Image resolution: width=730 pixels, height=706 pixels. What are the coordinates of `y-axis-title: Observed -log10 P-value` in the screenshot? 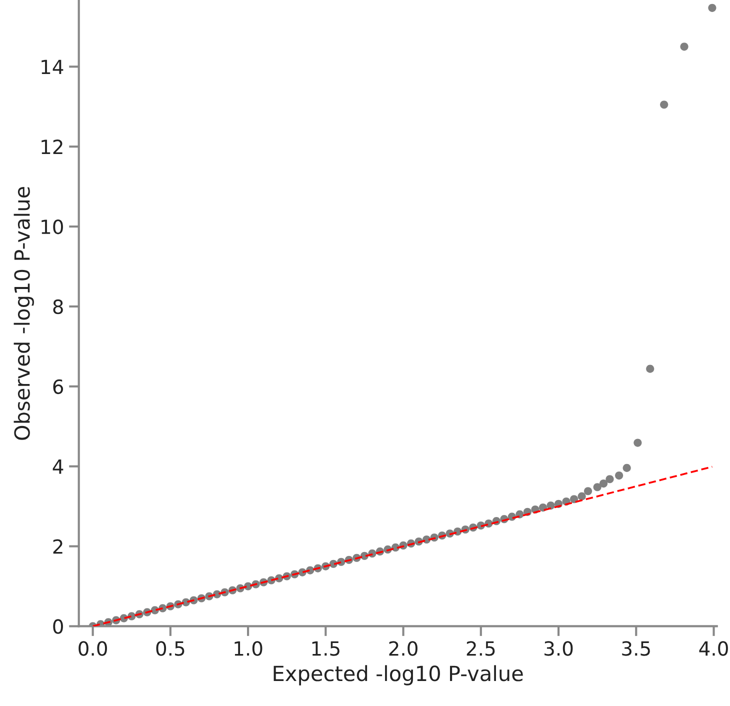 It's located at (24, 313).